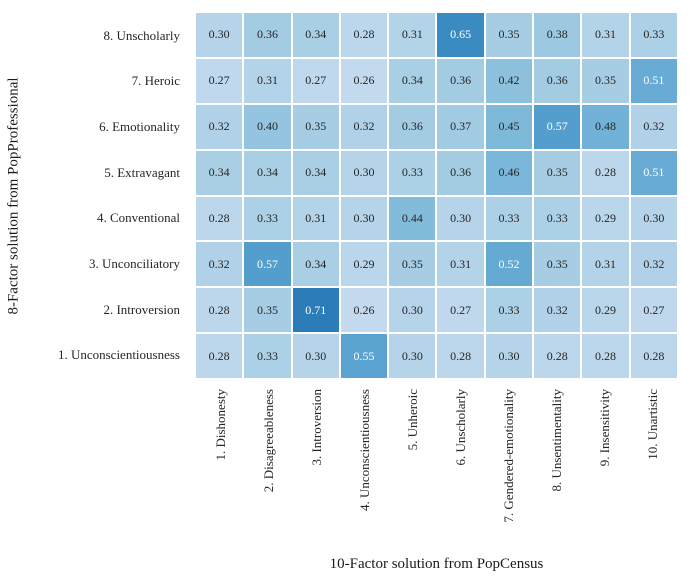  I want to click on column-label-slot: 6. Unscholarly, so click(460, 464).